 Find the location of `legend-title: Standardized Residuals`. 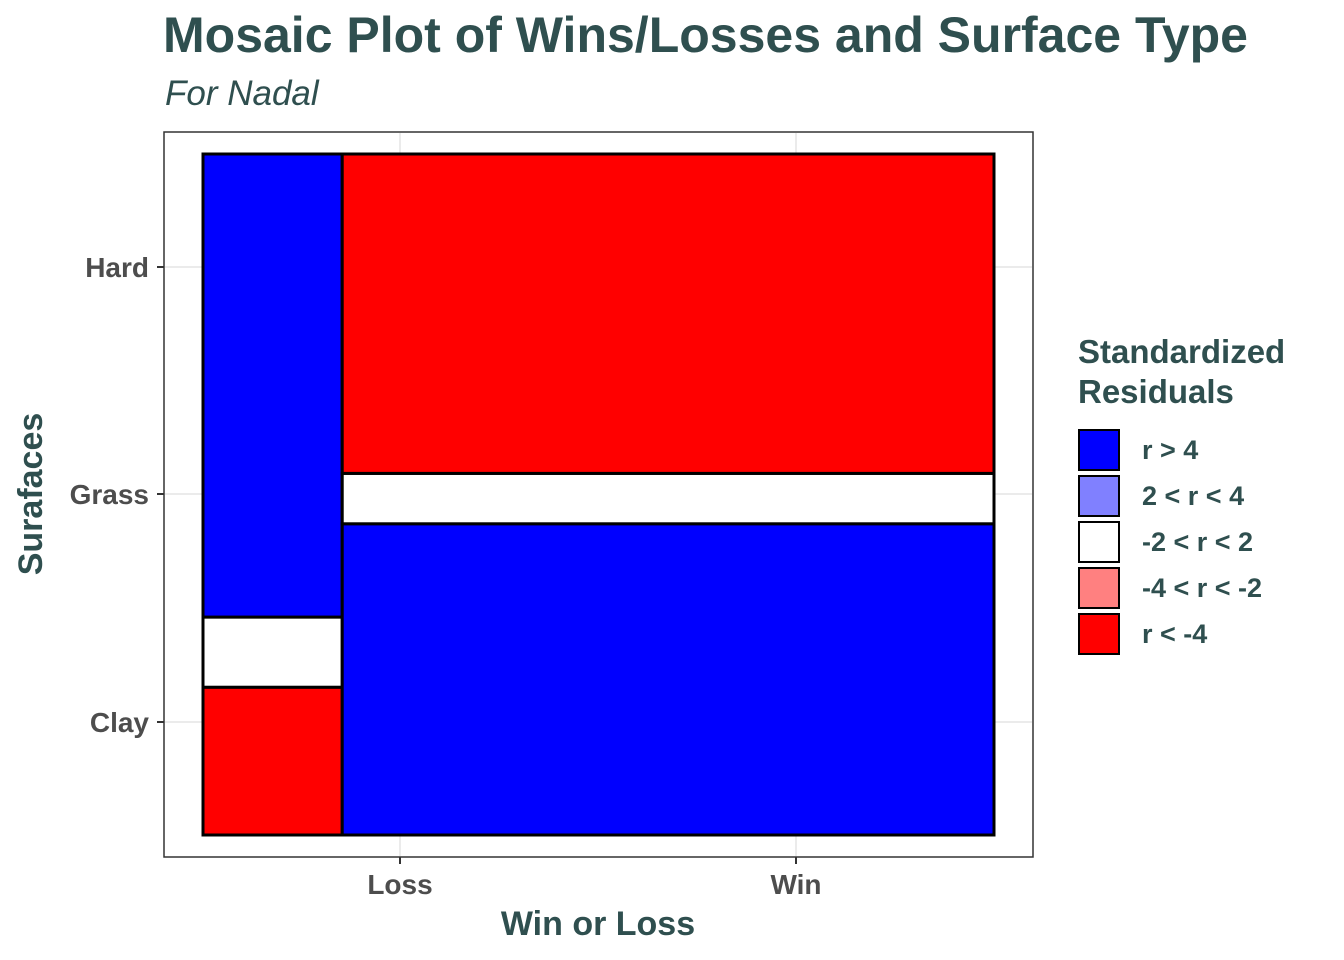

legend-title: Standardized Residuals is located at coordinates (1208, 372).